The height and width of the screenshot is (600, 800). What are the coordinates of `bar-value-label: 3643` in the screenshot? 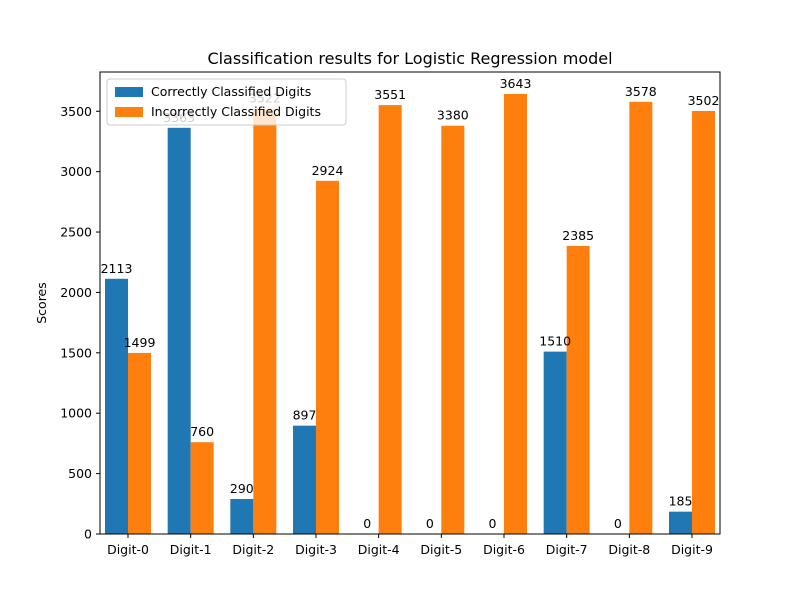 It's located at (516, 83).